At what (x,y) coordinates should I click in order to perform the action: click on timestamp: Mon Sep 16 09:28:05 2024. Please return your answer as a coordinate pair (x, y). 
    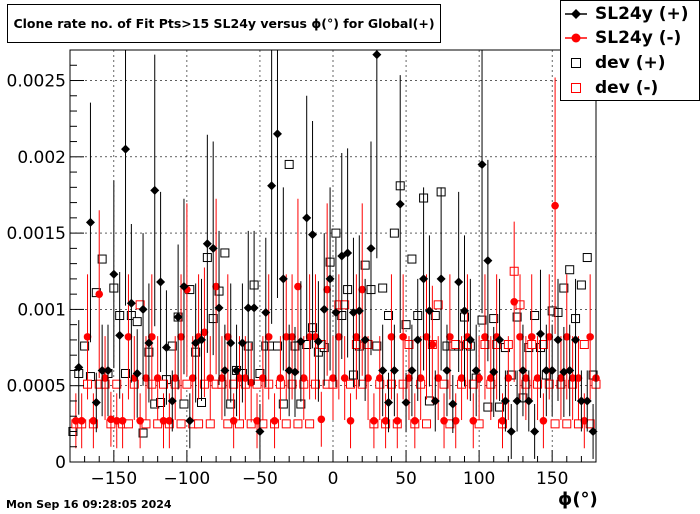
    Looking at the image, I should click on (89, 504).